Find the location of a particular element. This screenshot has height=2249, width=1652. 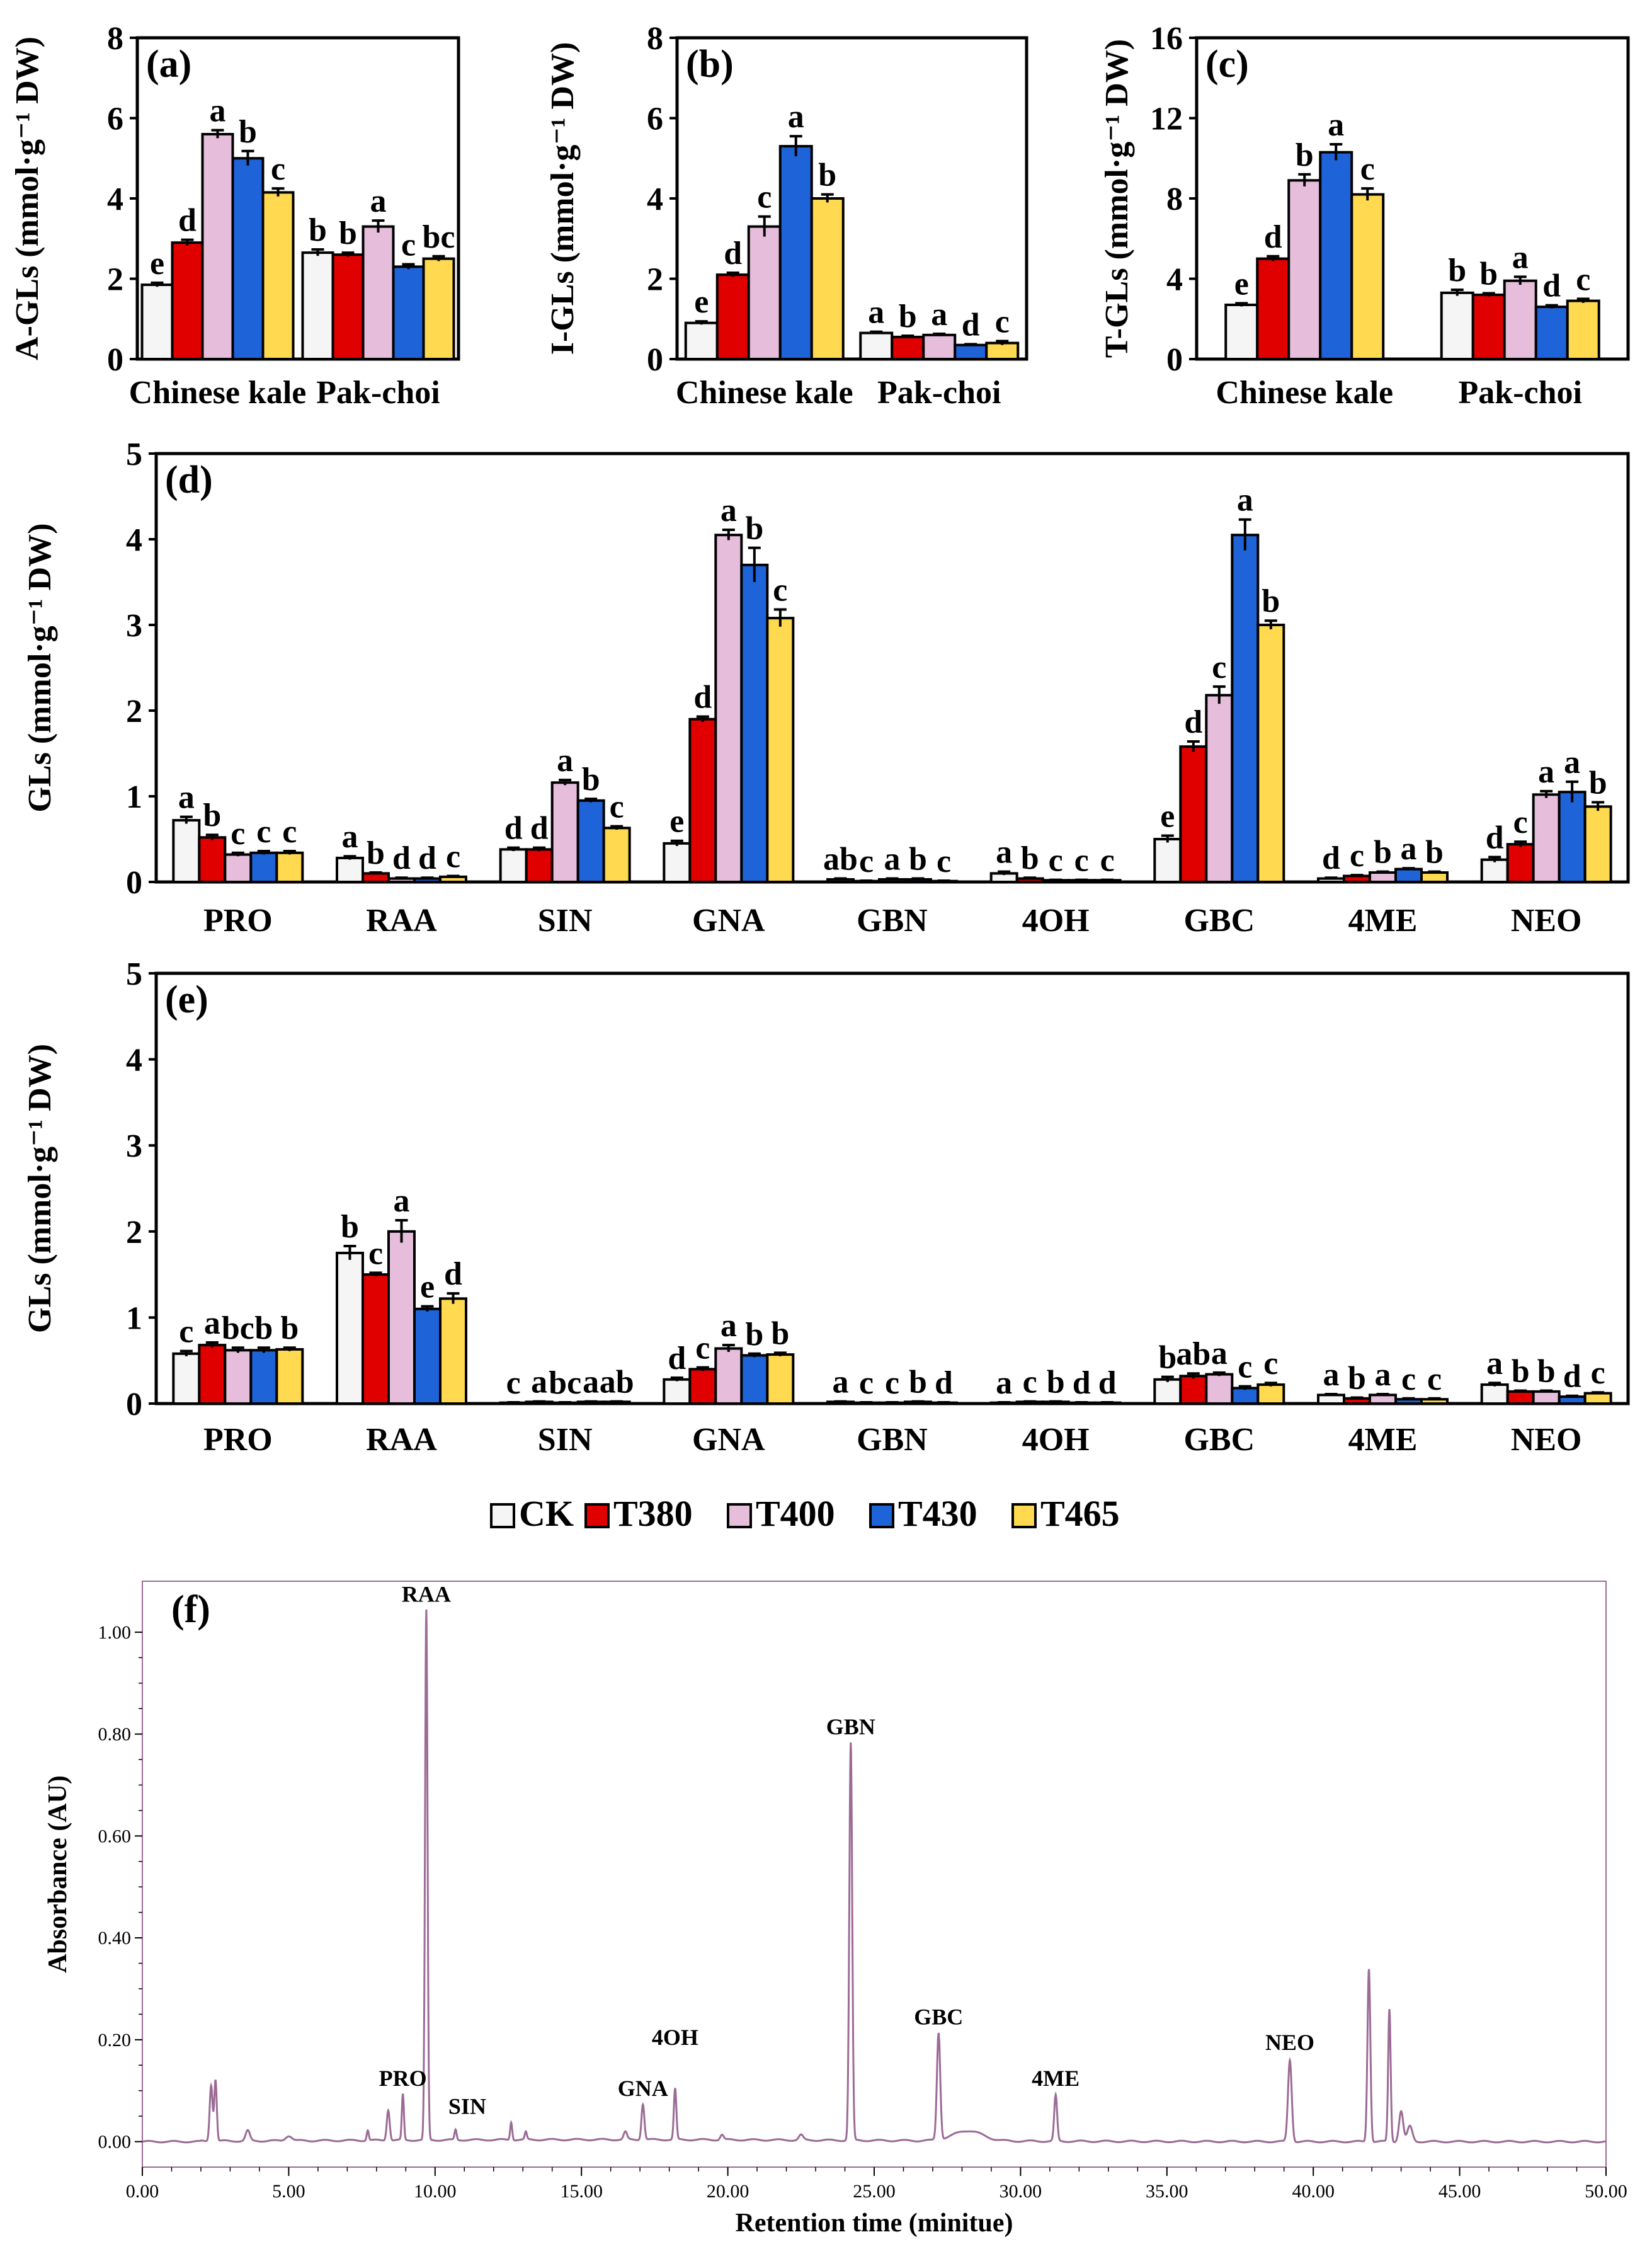

x-category-label: 4ME is located at coordinates (1383, 921).